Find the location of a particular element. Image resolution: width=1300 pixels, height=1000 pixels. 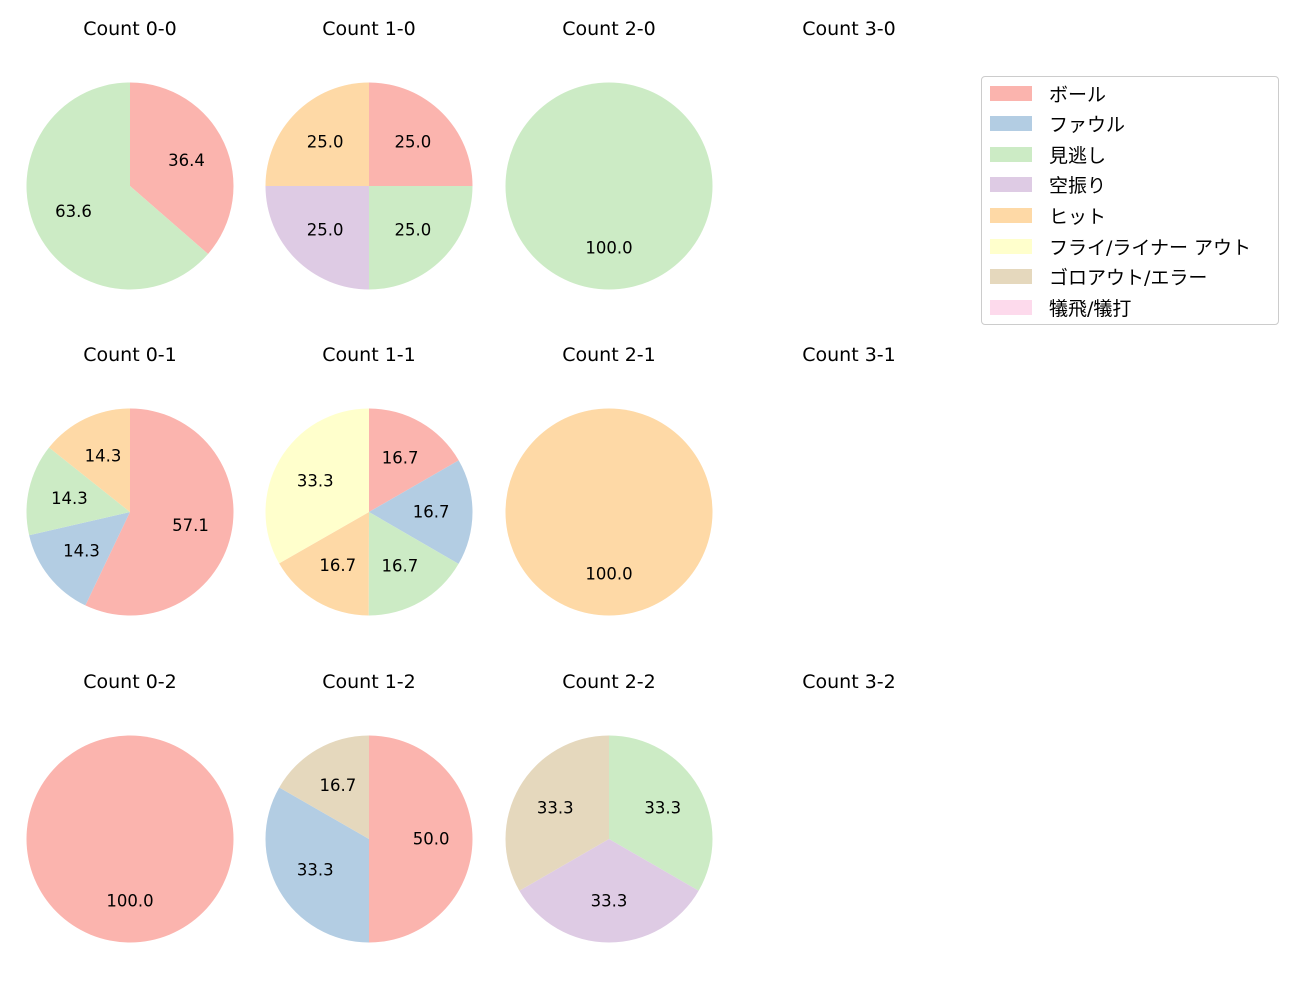

pie-title: Count 3-2 is located at coordinates (849, 682).